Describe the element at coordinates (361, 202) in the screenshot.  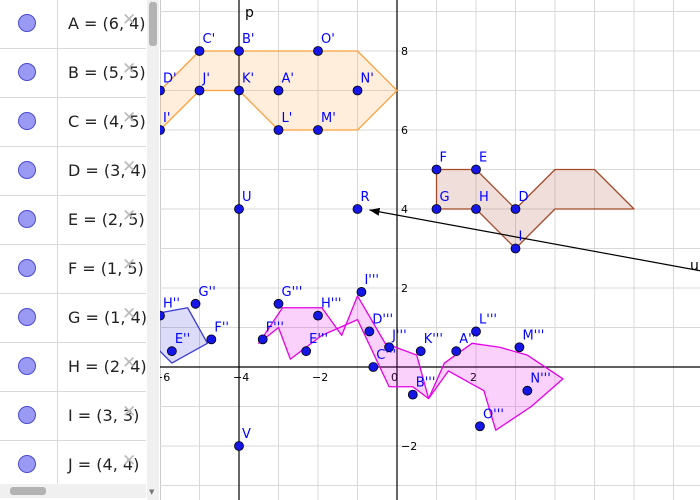
I see `point: R` at that location.